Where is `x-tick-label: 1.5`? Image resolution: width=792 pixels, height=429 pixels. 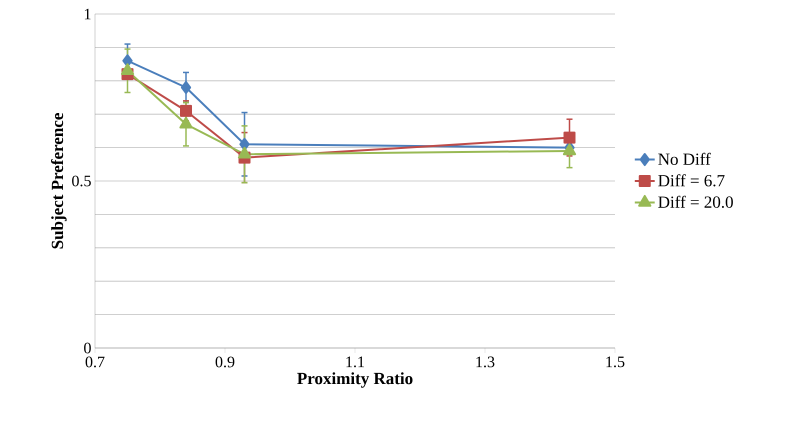 x-tick-label: 1.5 is located at coordinates (615, 362).